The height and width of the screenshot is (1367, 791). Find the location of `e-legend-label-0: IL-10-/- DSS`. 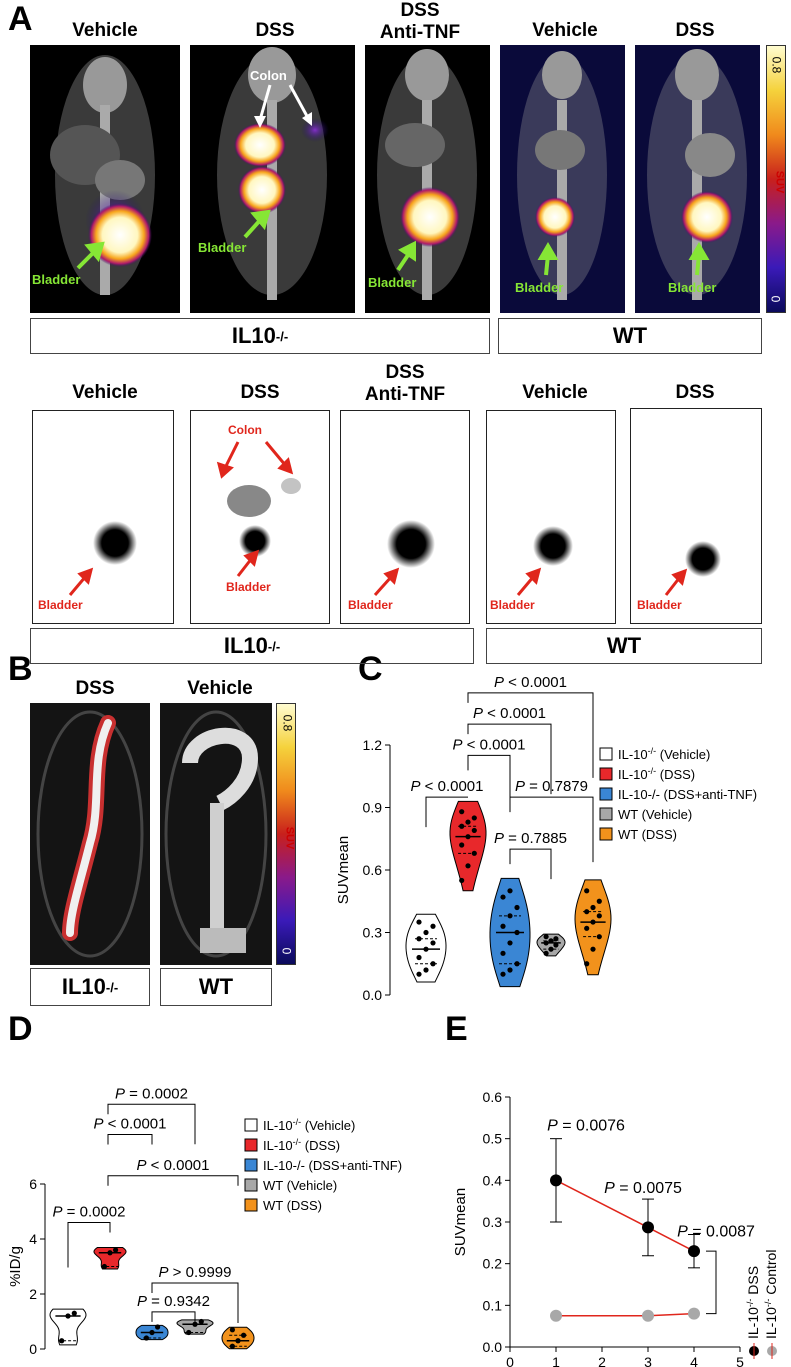

e-legend-label-0: IL-10-/- DSS is located at coordinates (753, 1302).